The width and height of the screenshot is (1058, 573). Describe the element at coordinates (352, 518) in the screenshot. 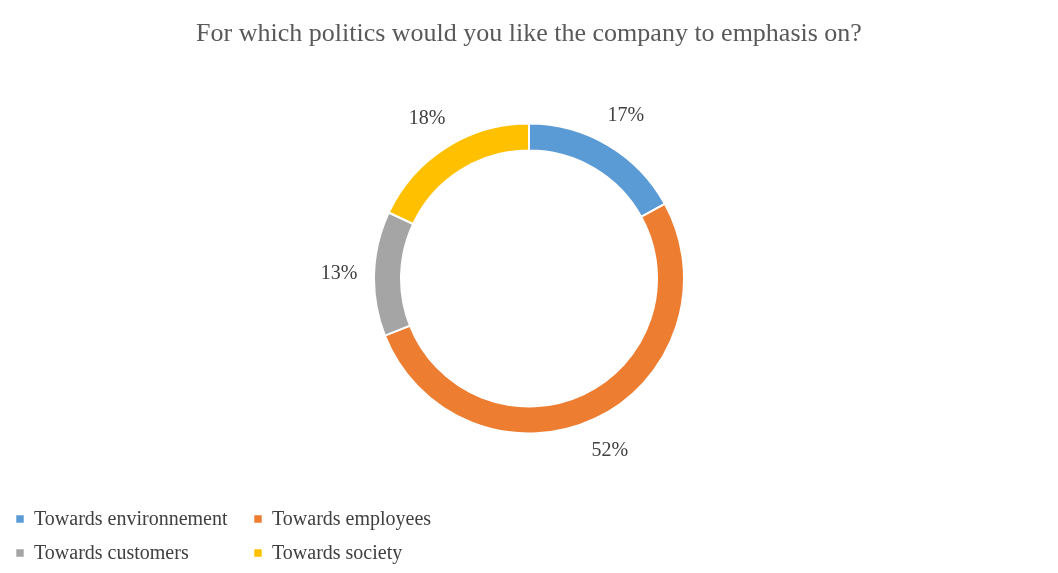

I see `legend-label: Towards employees` at that location.